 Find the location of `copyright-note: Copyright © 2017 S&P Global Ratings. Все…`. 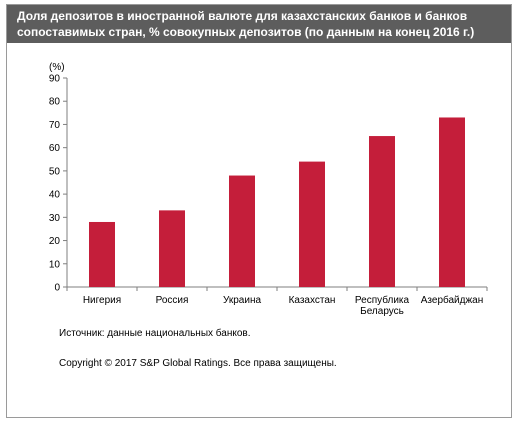

copyright-note: Copyright © 2017 S&P Global Ratings. Все… is located at coordinates (198, 363).